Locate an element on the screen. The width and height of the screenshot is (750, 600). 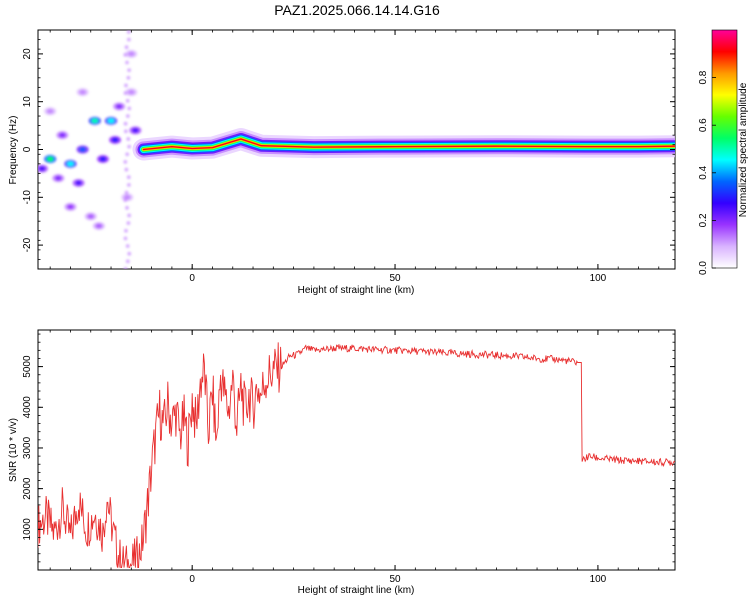
snr-y-tick-label: 3000 is located at coordinates (27, 447).